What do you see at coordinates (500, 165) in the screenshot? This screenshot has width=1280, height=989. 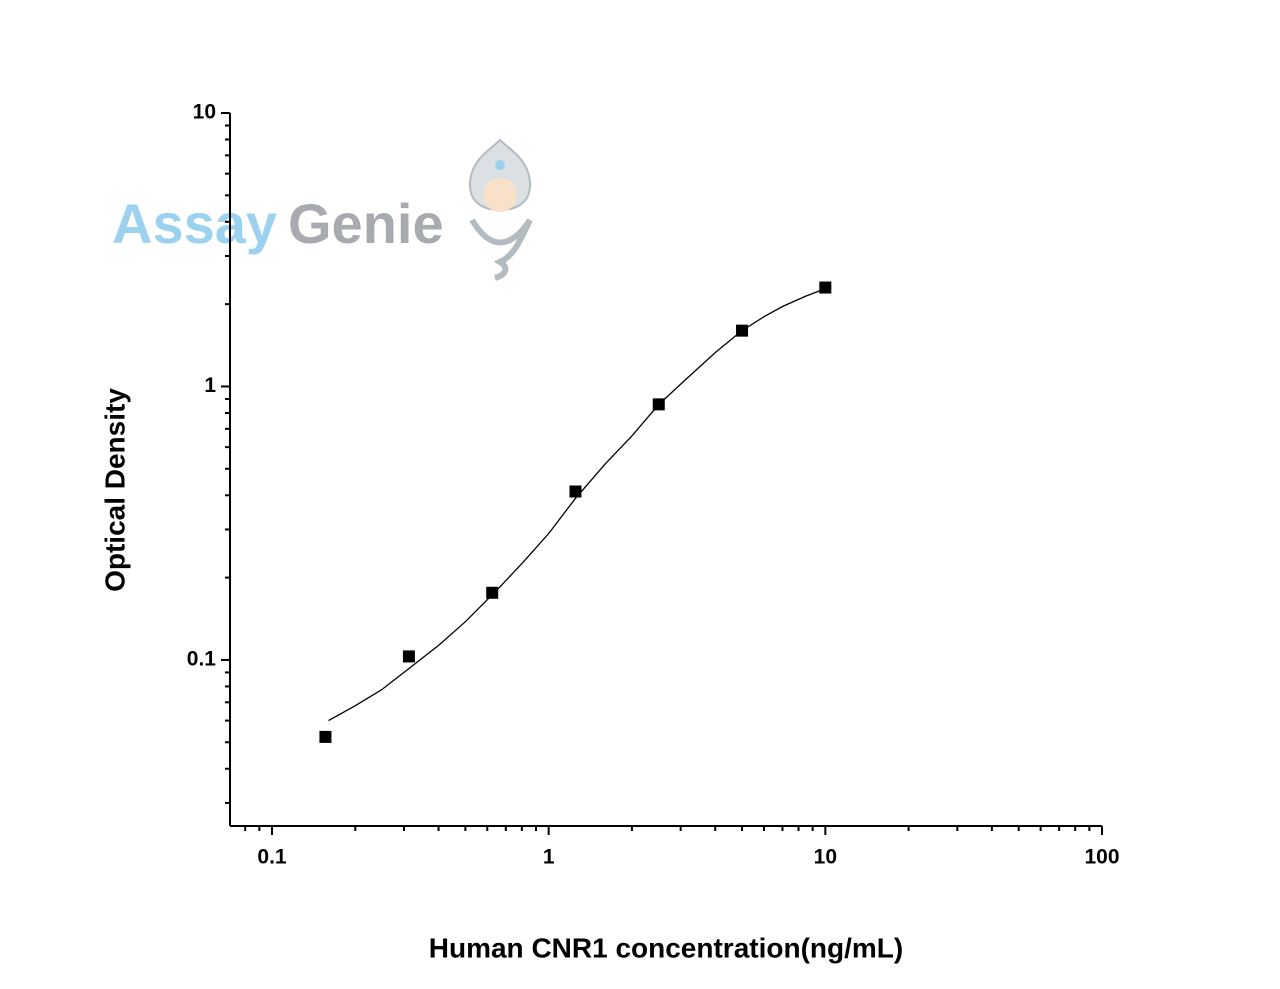 I see `logo-gem` at bounding box center [500, 165].